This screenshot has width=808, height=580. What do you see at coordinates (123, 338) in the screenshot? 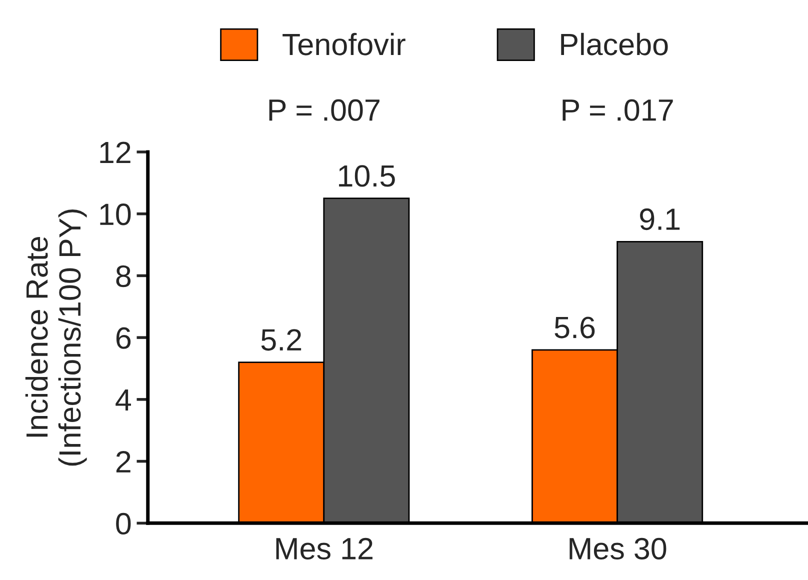
I see `y-tick-label: 6` at bounding box center [123, 338].